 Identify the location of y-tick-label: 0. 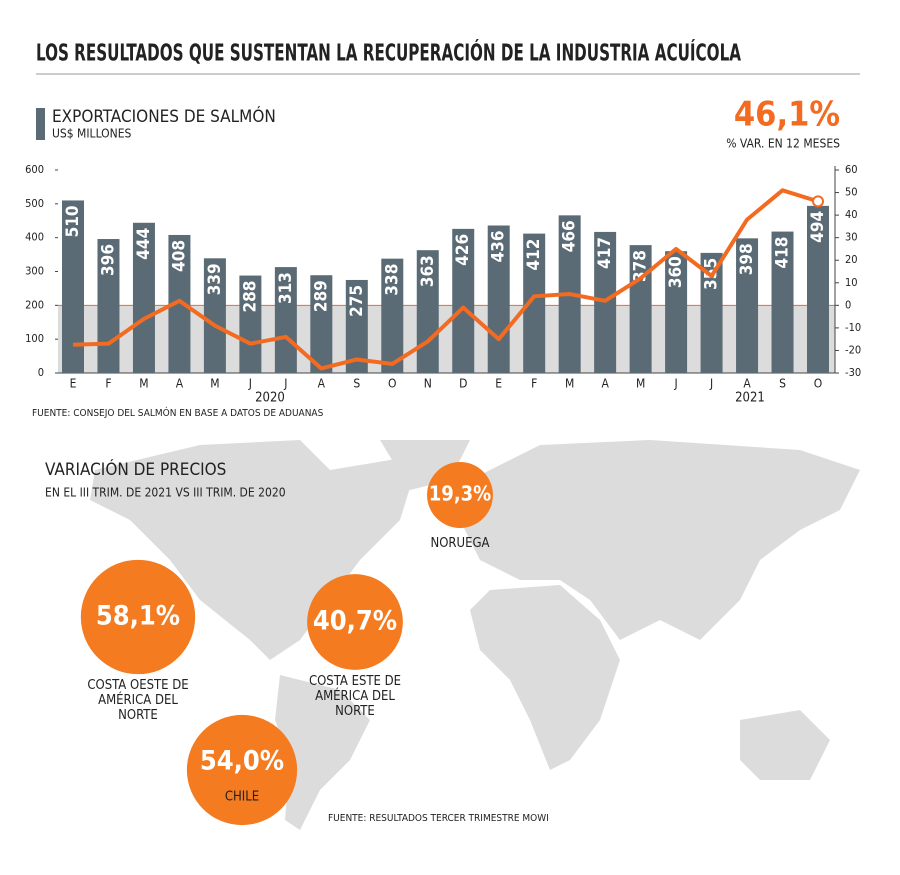
(41, 372).